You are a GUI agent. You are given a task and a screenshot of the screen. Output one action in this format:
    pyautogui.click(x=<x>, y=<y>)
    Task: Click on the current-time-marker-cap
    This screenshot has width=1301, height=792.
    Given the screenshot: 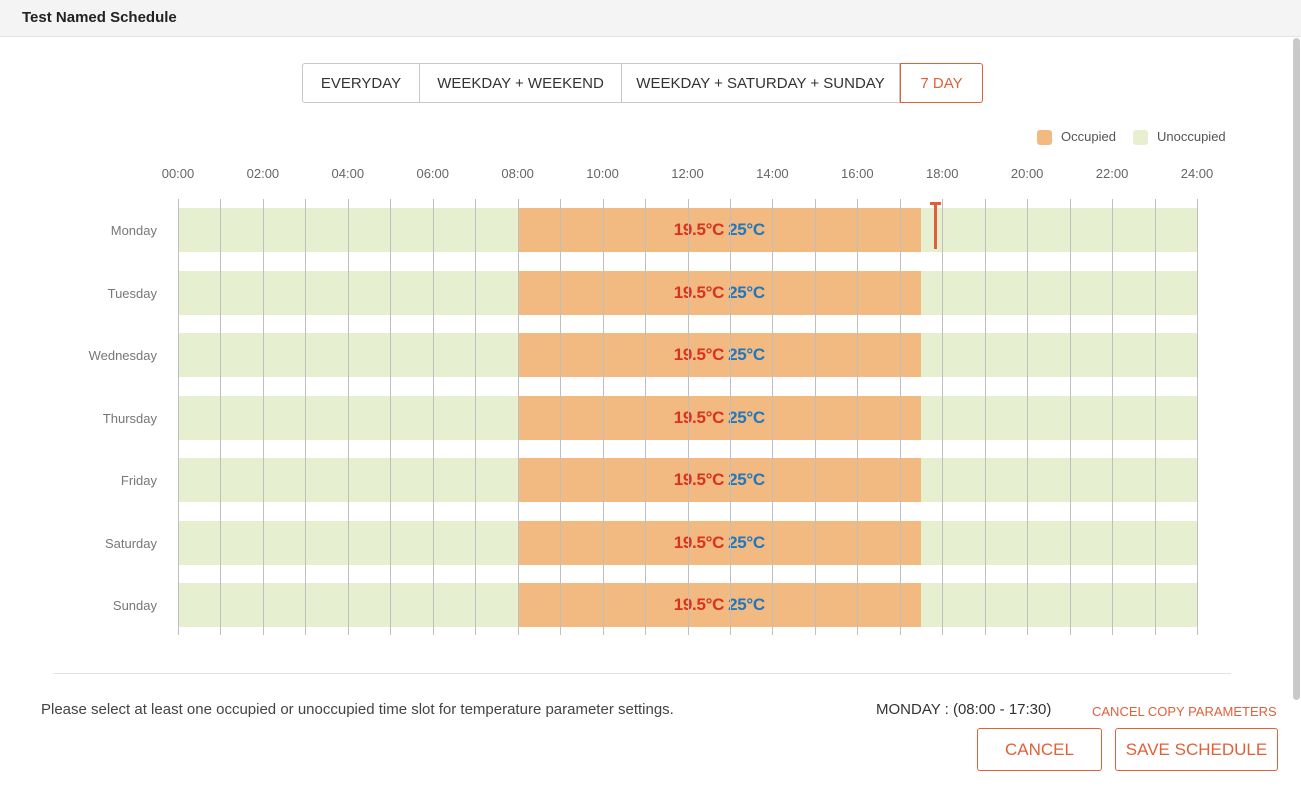 What is the action you would take?
    pyautogui.click(x=936, y=203)
    